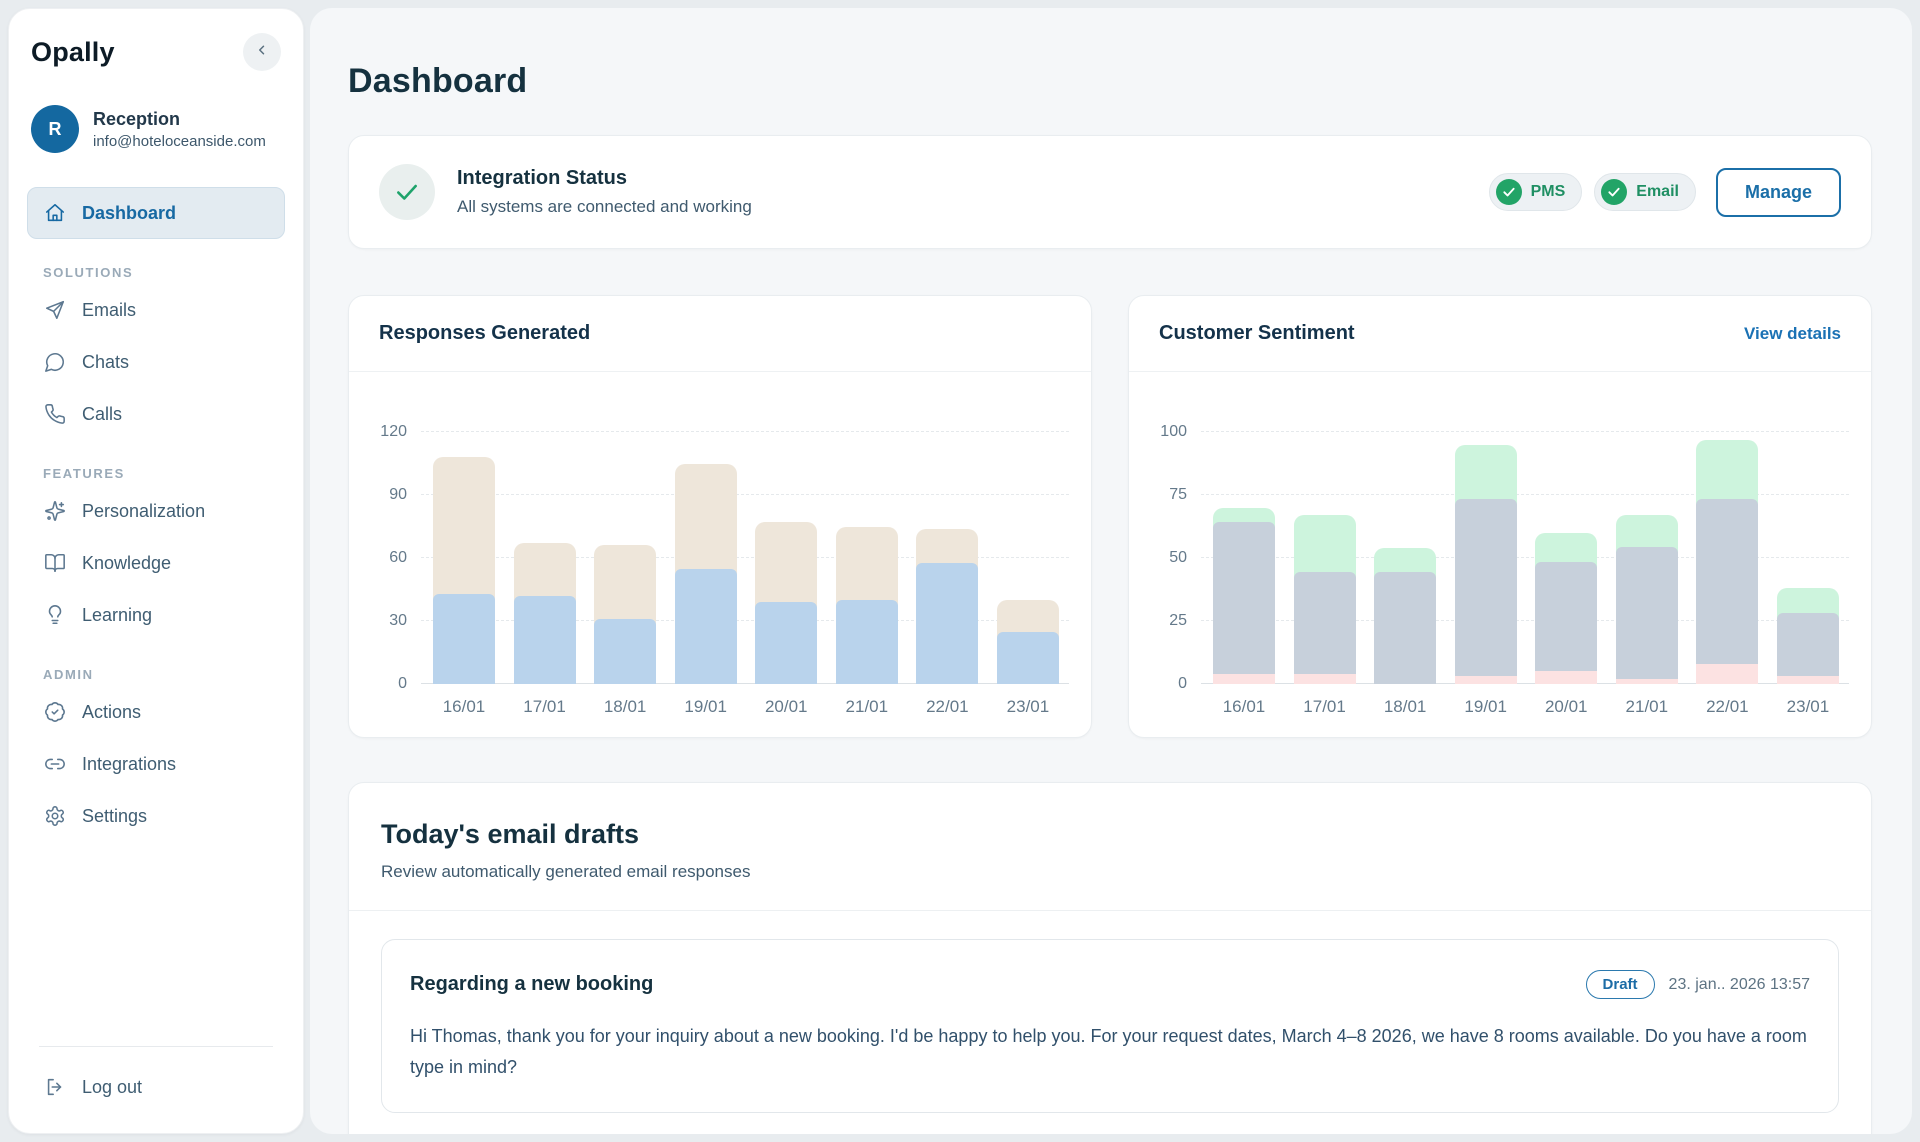  Describe the element at coordinates (55, 816) in the screenshot. I see `gear-icon` at that location.